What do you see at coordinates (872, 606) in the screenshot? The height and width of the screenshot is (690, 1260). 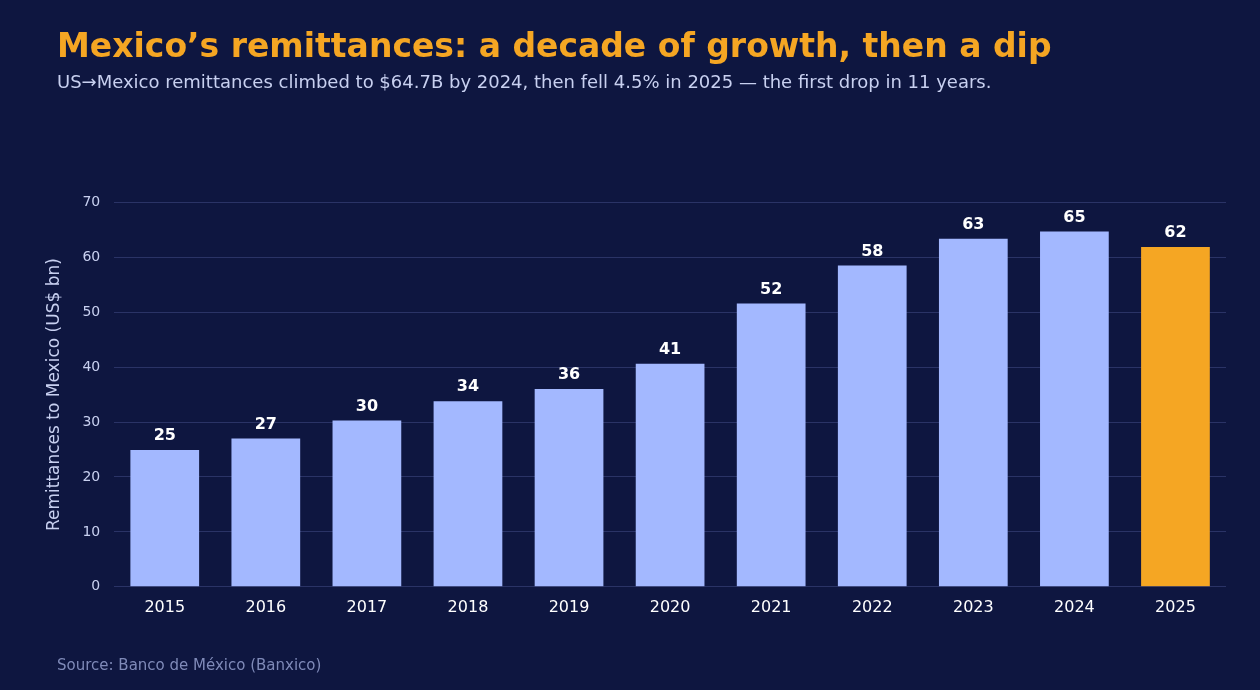 I see `x-tick-label: 2022` at bounding box center [872, 606].